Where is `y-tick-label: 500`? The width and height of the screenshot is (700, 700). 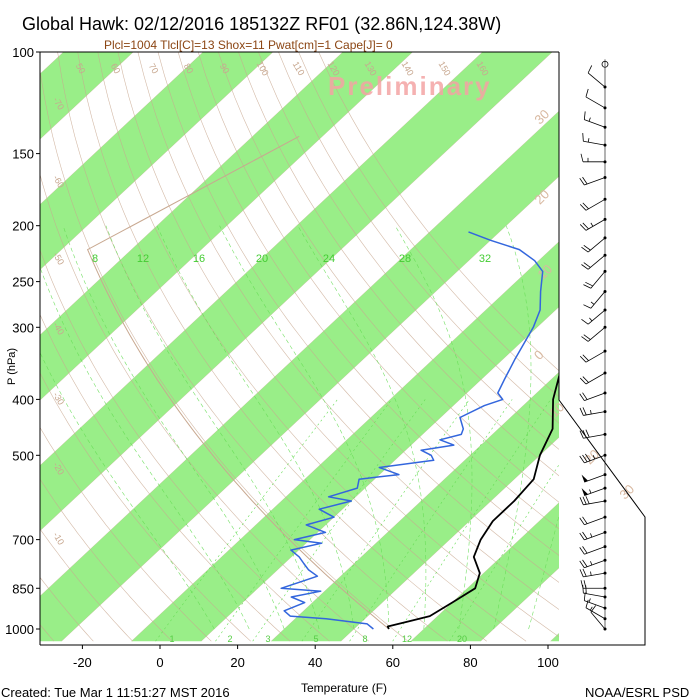 y-tick-label: 500 is located at coordinates (23, 455).